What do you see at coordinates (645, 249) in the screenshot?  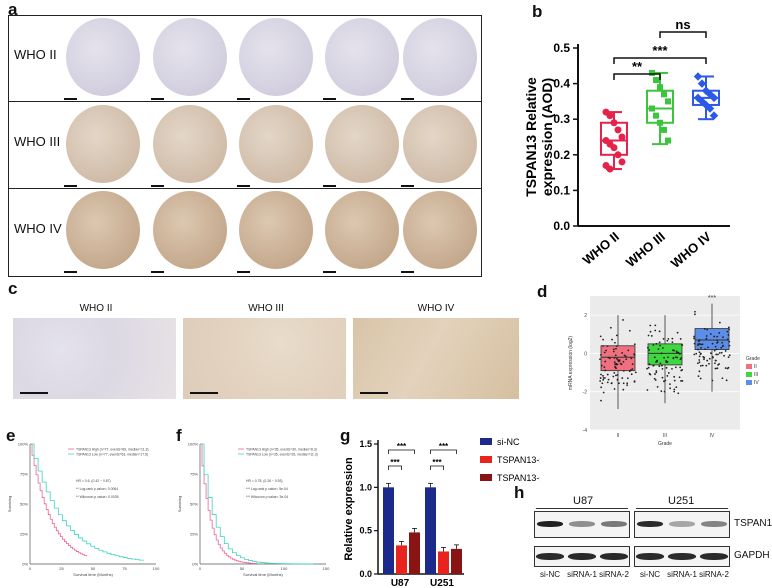 I see `b-x-tick-label: WHO III` at bounding box center [645, 249].